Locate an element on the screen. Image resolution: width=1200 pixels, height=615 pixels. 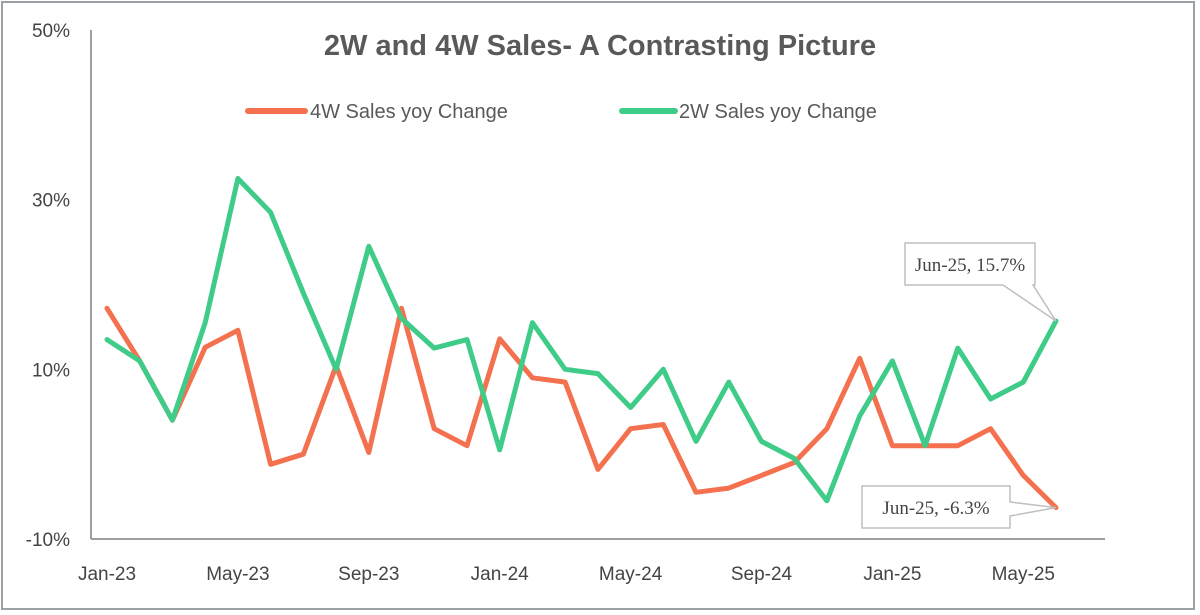
callouts: Jun-25, 15.7% Jun-25, -6.3% is located at coordinates (959, 385).